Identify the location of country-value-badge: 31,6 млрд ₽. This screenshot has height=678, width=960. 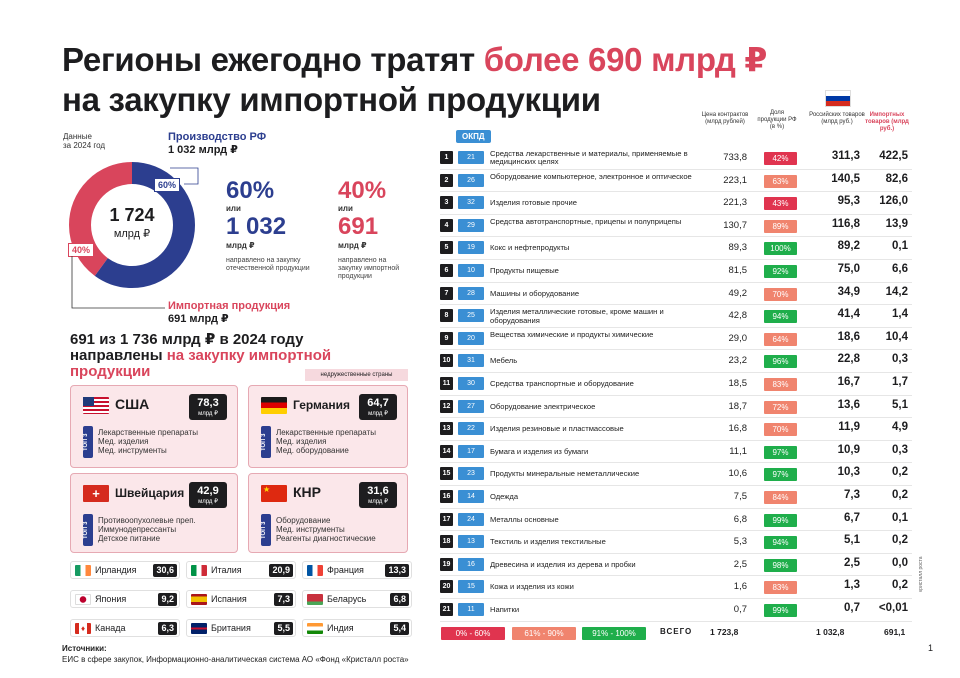
(378, 495).